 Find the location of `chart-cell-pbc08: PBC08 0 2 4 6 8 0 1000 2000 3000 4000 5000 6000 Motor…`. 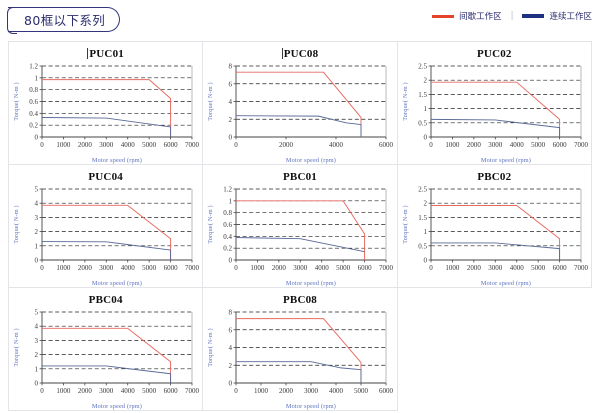

chart-cell-pbc08: PBC08 0 2 4 6 8 0 1000 2000 3000 4000 5000 6000 Motor… is located at coordinates (300, 349).